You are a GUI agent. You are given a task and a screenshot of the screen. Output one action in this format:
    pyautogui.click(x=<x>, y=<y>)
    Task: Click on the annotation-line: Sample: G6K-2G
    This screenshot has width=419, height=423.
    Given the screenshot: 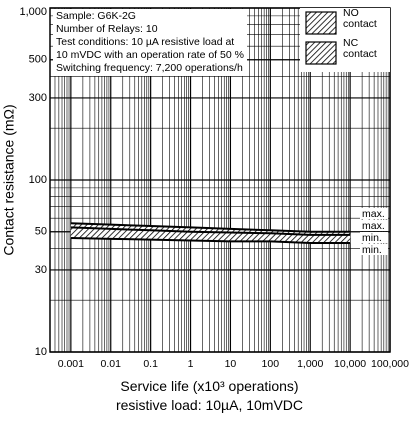 What is the action you would take?
    pyautogui.click(x=96, y=16)
    